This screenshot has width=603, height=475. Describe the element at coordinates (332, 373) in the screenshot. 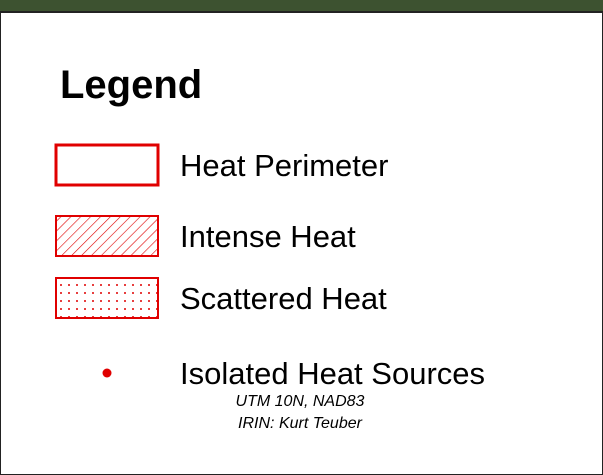

I see `item-label: Isolated Heat Sources` at that location.